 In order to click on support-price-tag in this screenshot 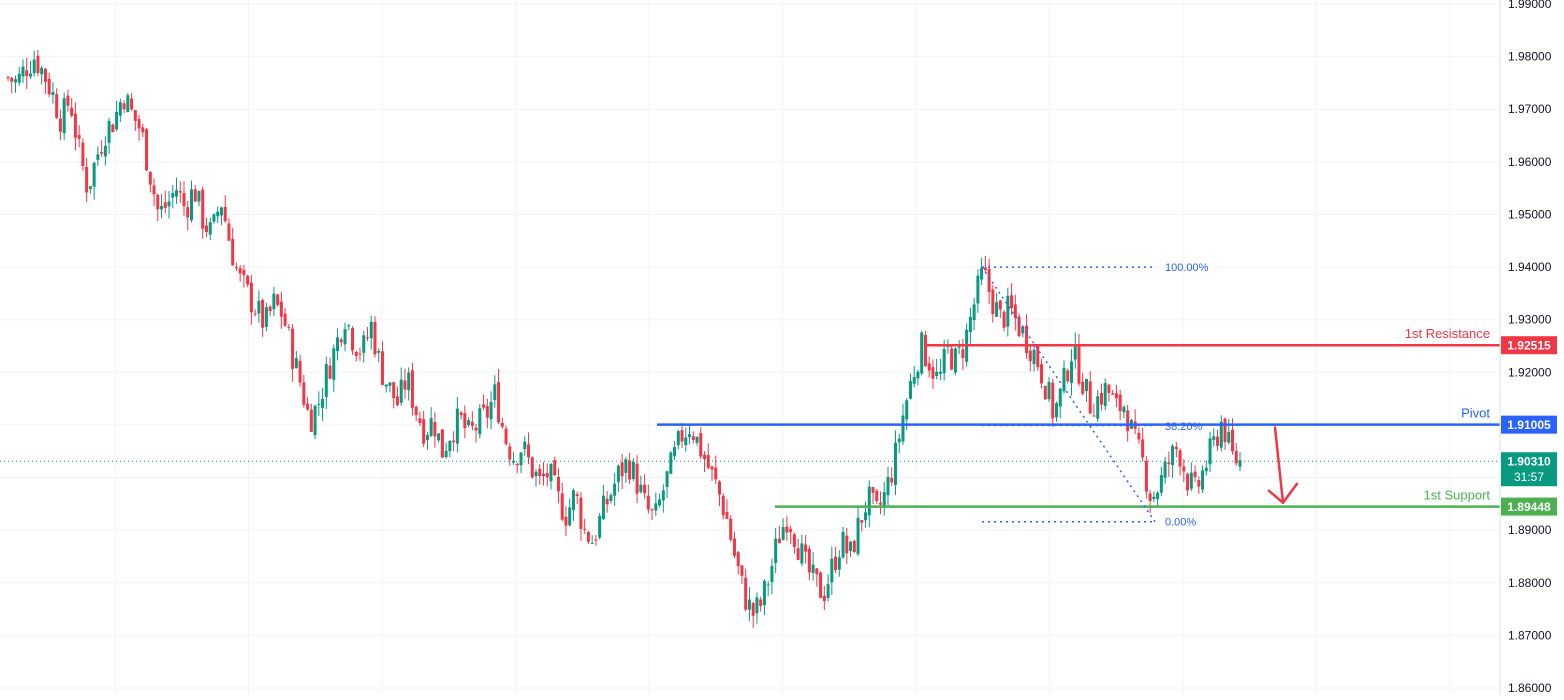, I will do `click(1529, 506)`.